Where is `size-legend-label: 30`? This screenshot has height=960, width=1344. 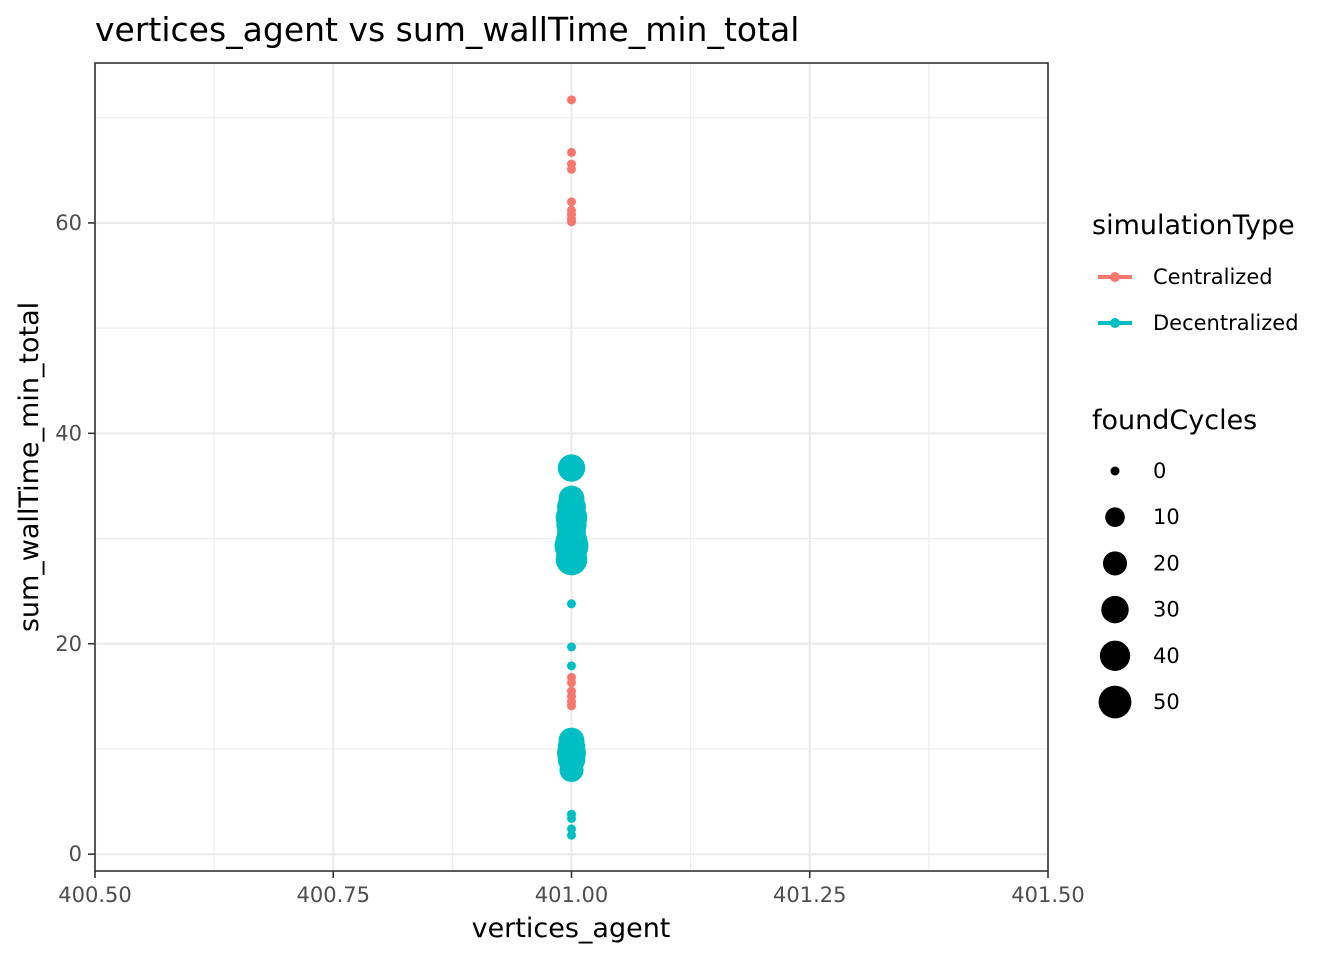
size-legend-label: 30 is located at coordinates (1166, 610).